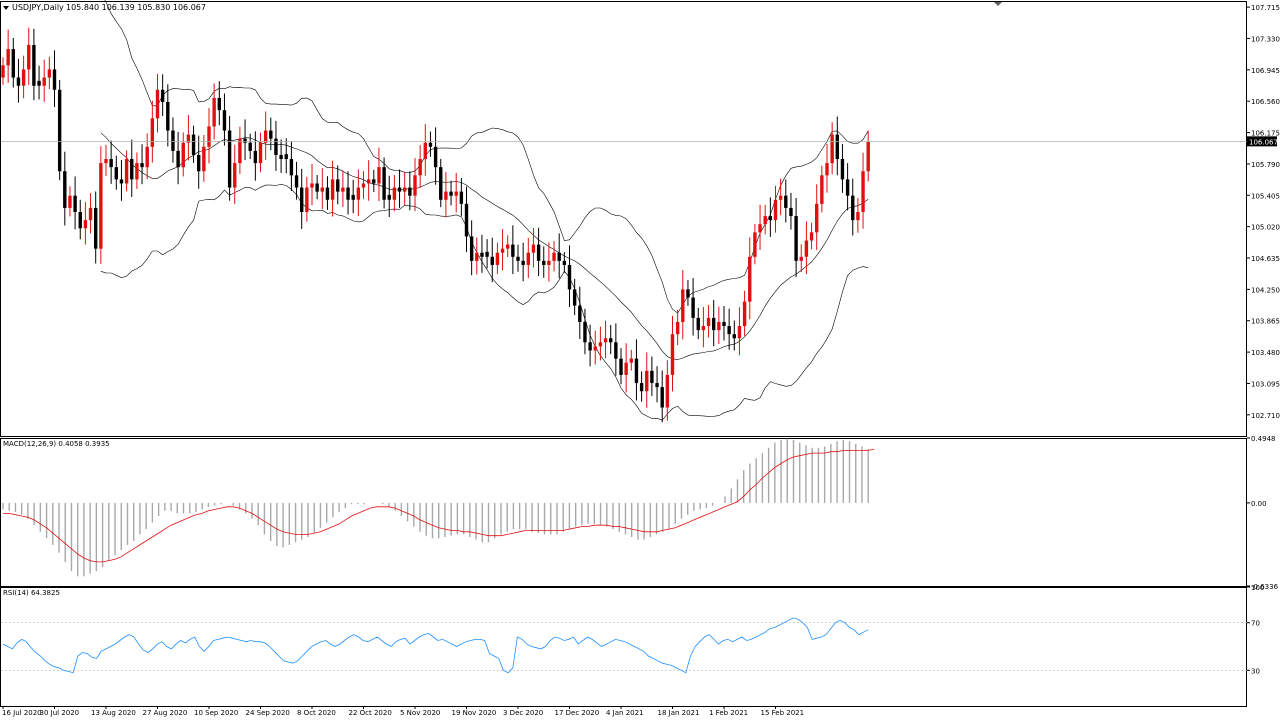 Image resolution: width=1280 pixels, height=722 pixels. Describe the element at coordinates (679, 713) in the screenshot. I see `time-tick-label: 18 Jan 2021` at that location.